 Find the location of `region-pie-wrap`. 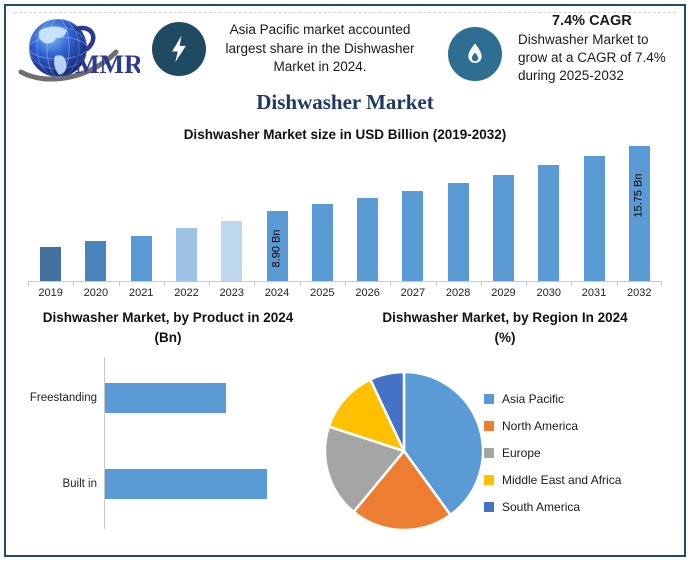

region-pie-wrap is located at coordinates (404, 451).